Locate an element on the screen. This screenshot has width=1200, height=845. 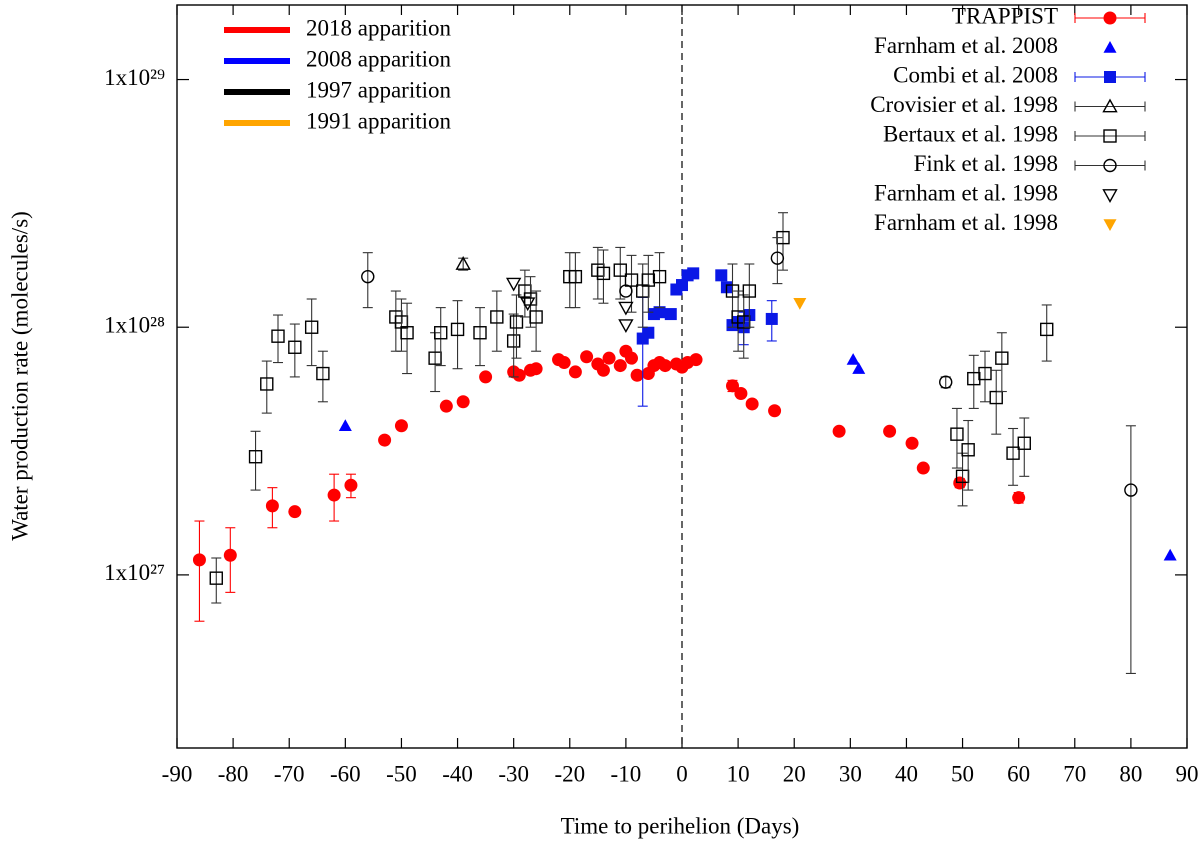
legend-label: Farnham et al. 2008 is located at coordinates (966, 45).